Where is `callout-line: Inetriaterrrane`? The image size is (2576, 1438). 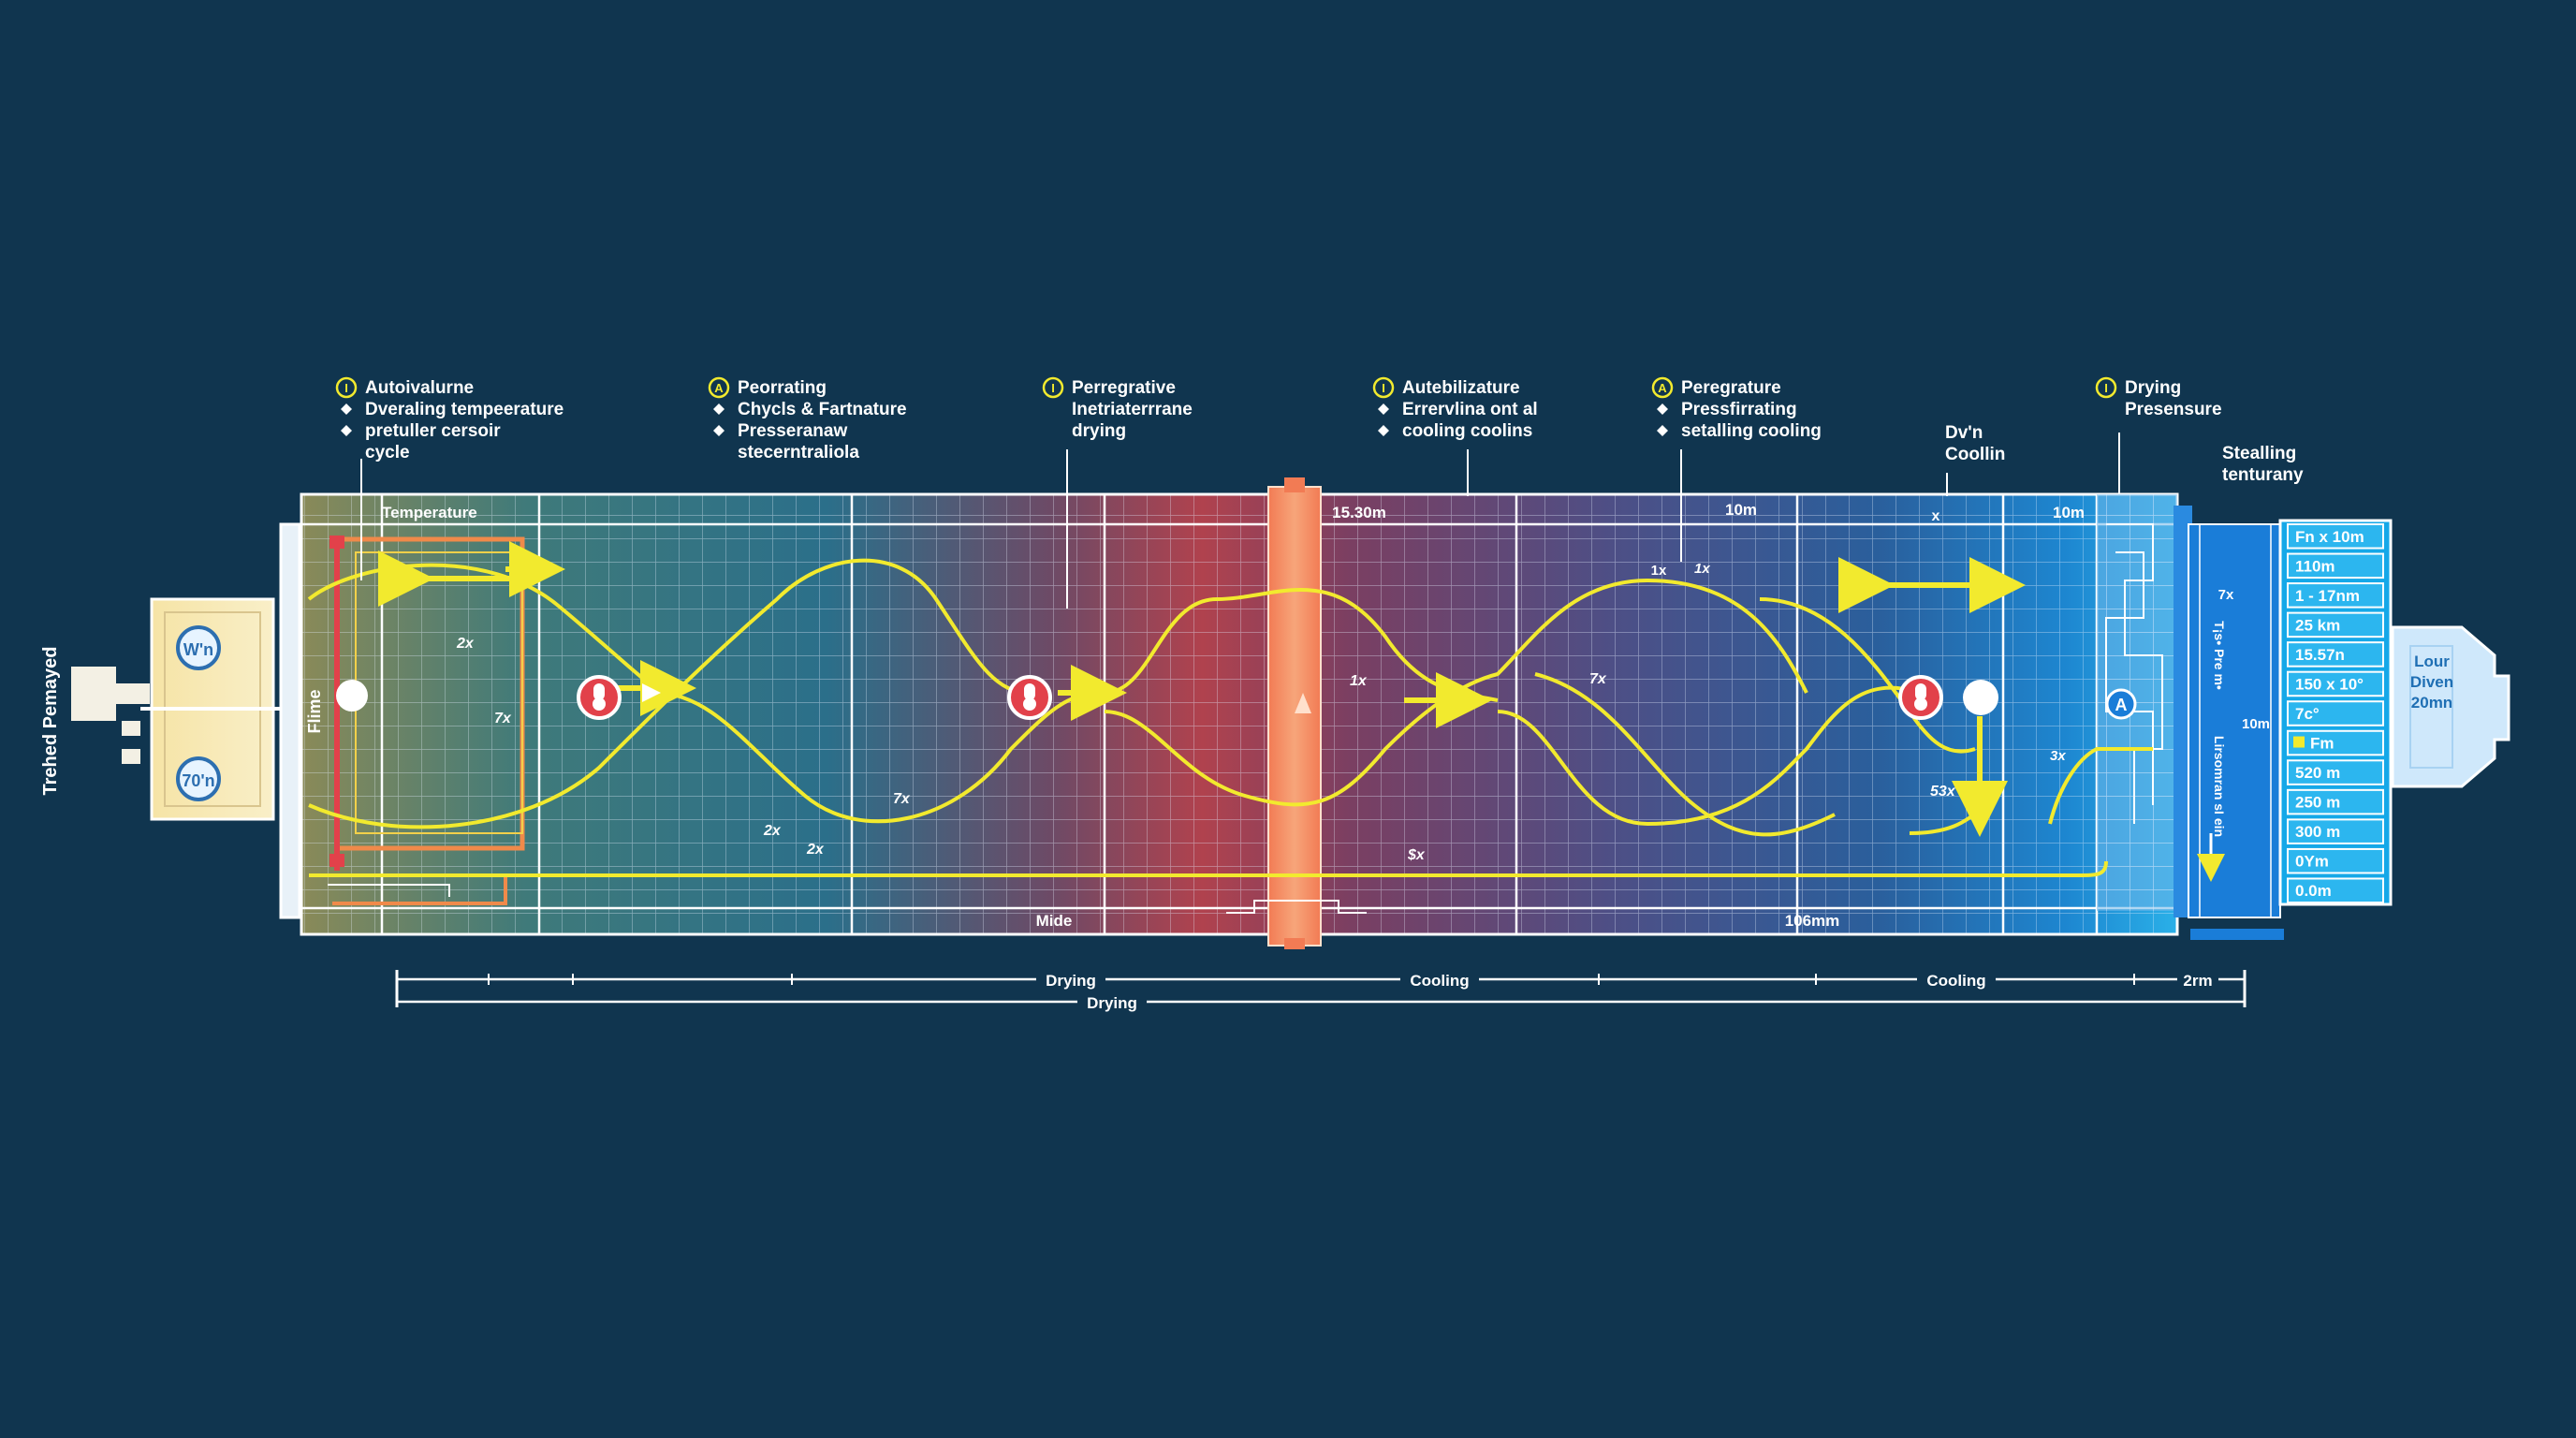 callout-line: Inetriaterrrane is located at coordinates (1132, 409).